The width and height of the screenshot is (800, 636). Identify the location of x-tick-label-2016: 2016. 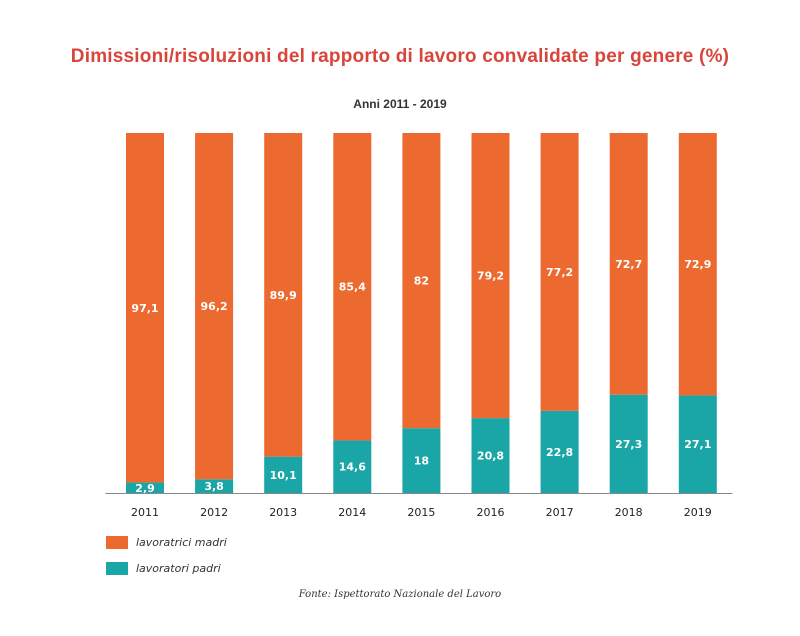
(491, 512).